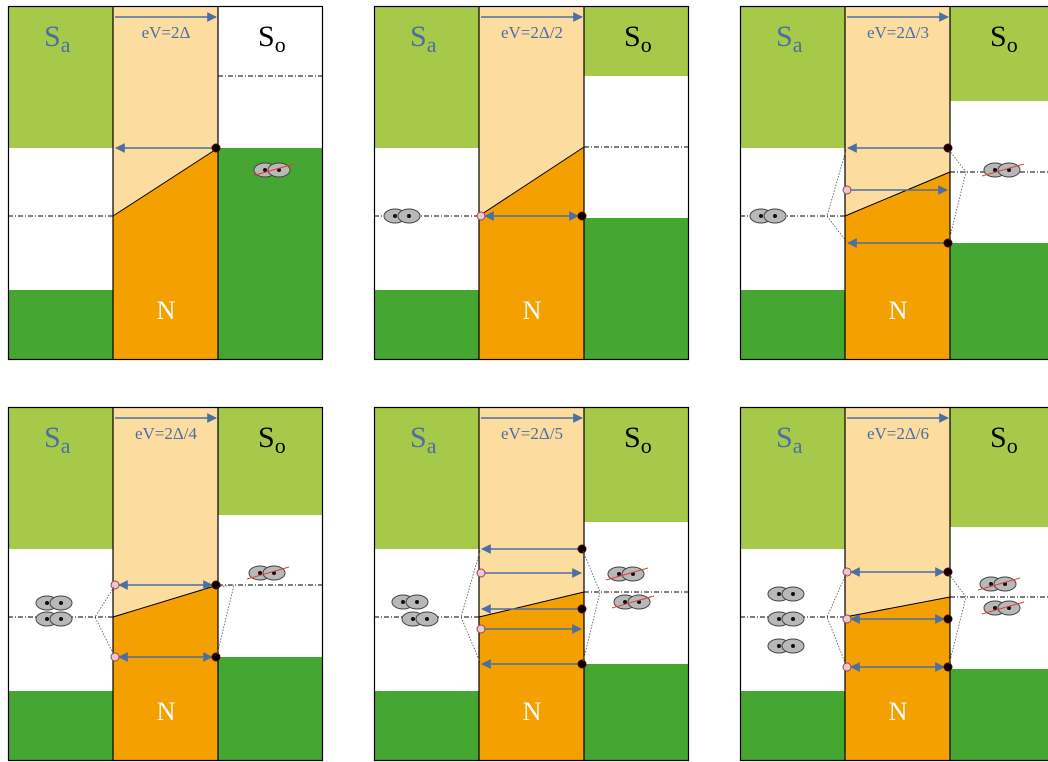 The width and height of the screenshot is (1048, 762). What do you see at coordinates (898, 32) in the screenshot?
I see `label-voltage: eV=2Δ/3` at bounding box center [898, 32].